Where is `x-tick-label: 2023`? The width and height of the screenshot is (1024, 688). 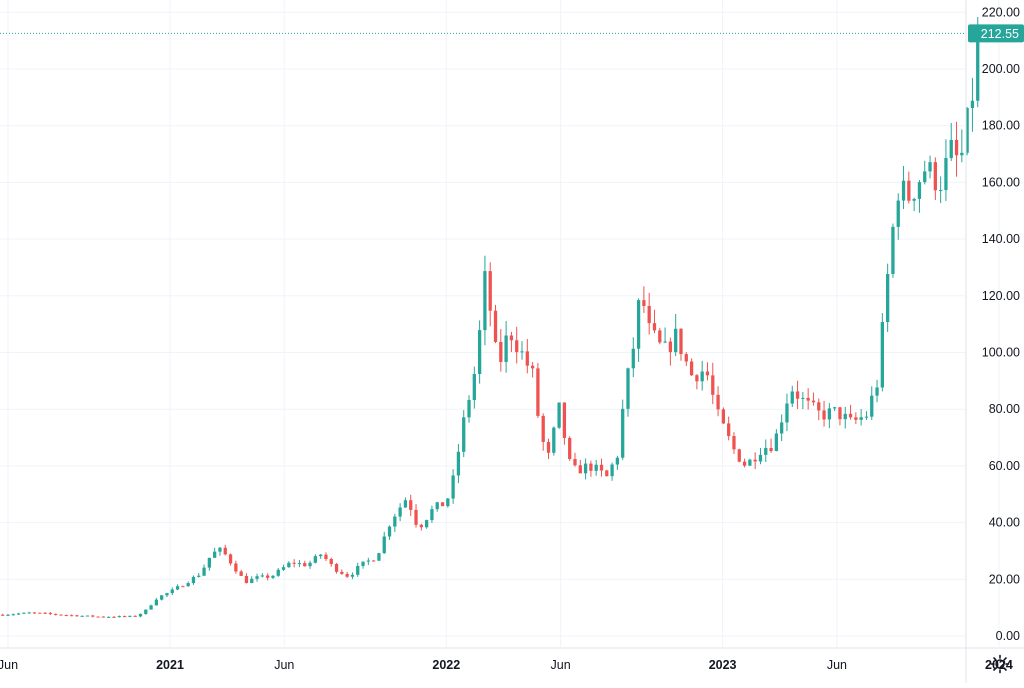
x-tick-label: 2023 is located at coordinates (723, 665).